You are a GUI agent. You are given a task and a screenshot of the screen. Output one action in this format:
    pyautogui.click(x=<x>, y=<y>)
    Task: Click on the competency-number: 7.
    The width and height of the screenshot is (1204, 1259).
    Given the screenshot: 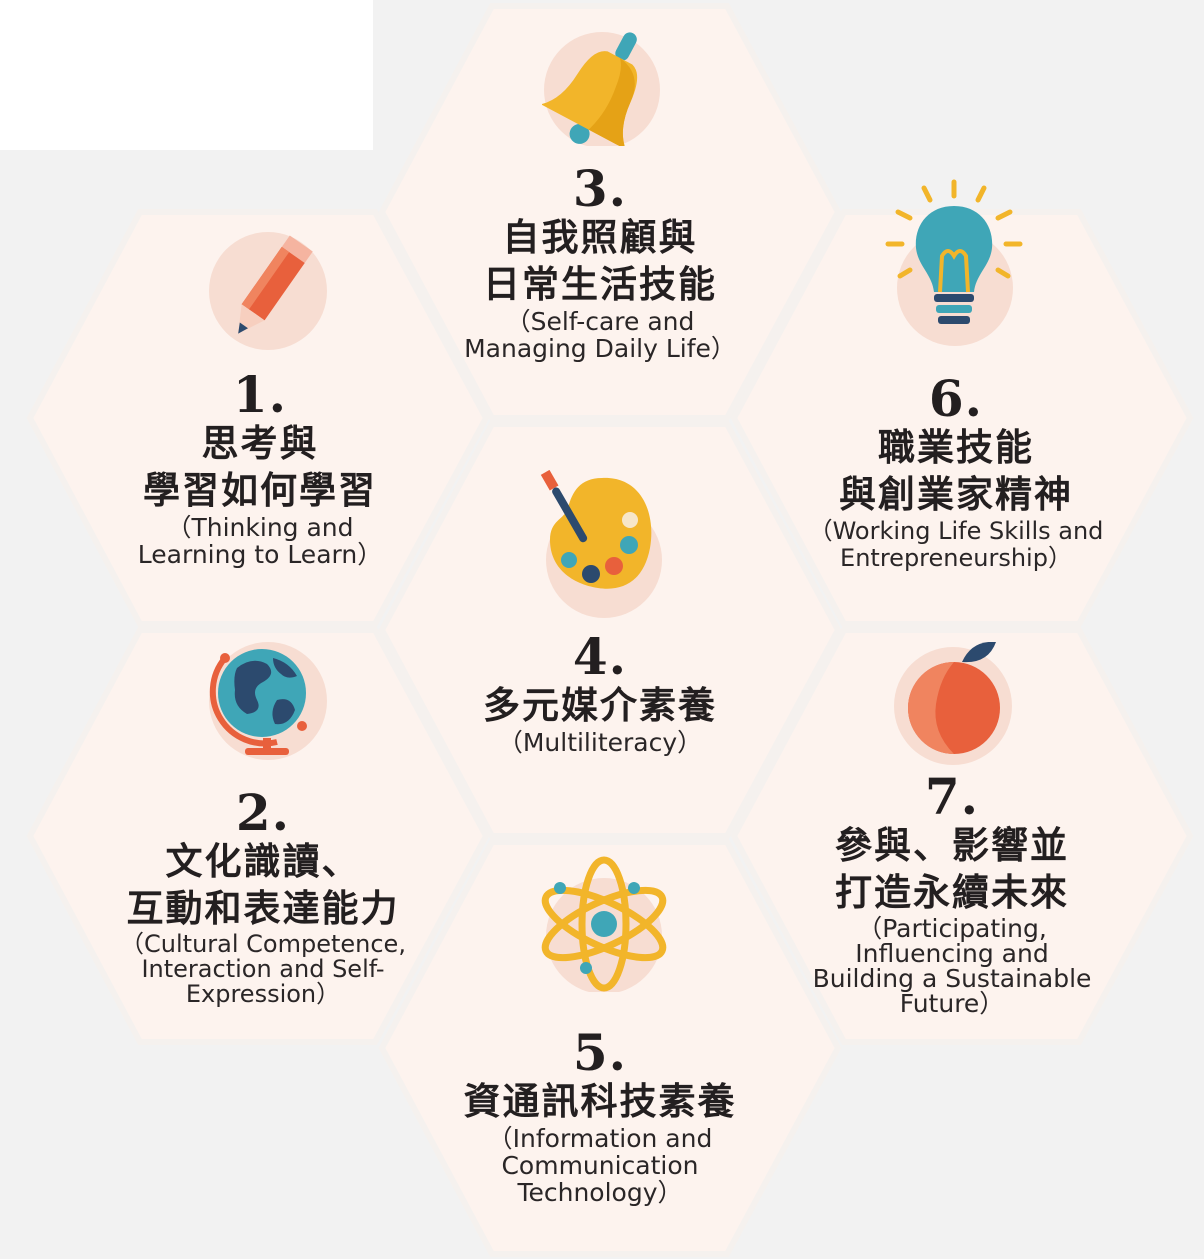 What is the action you would take?
    pyautogui.click(x=952, y=796)
    